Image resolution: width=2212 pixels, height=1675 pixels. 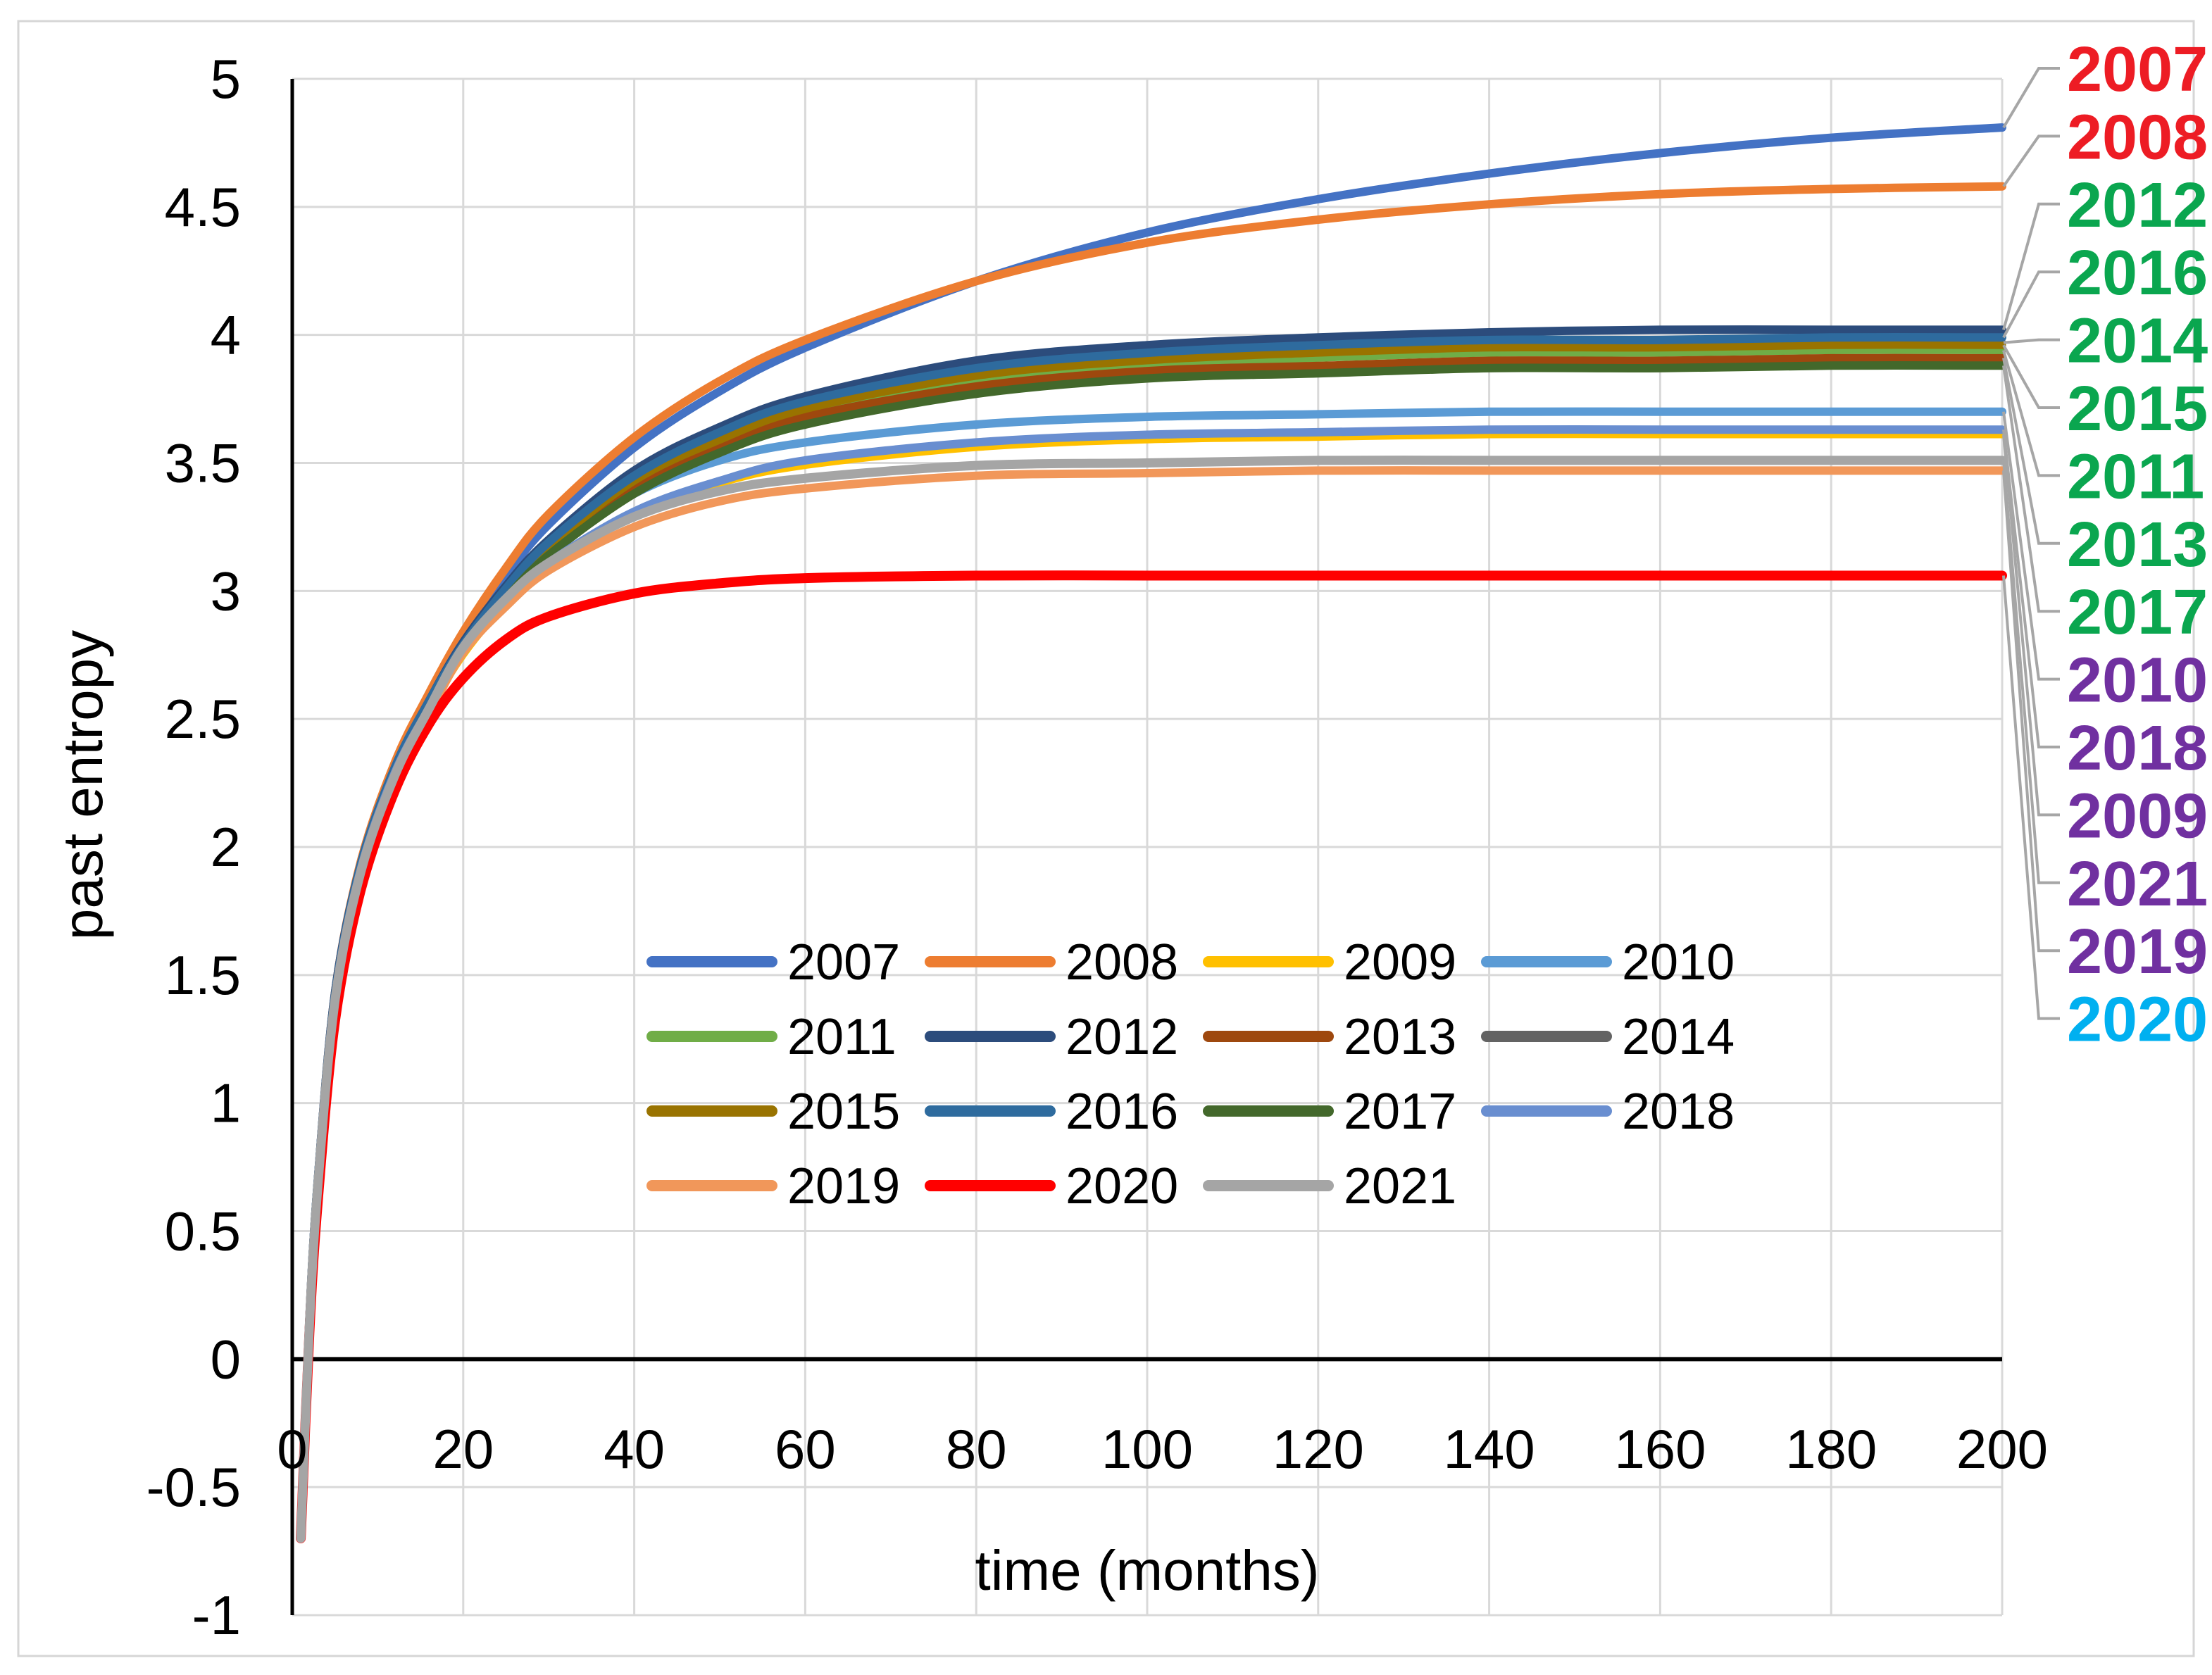 What do you see at coordinates (2031, 160) in the screenshot?
I see `leader-line-2008` at bounding box center [2031, 160].